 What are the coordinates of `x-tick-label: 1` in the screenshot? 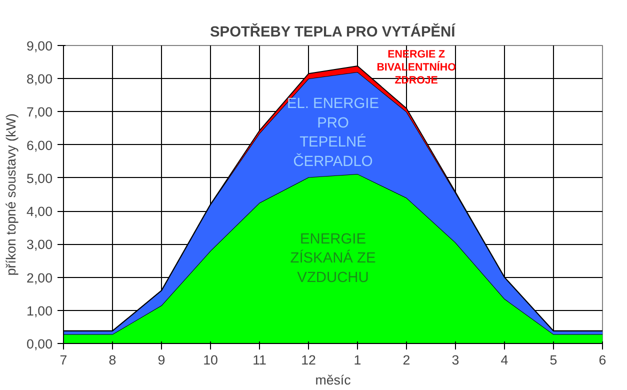 It's located at (358, 360).